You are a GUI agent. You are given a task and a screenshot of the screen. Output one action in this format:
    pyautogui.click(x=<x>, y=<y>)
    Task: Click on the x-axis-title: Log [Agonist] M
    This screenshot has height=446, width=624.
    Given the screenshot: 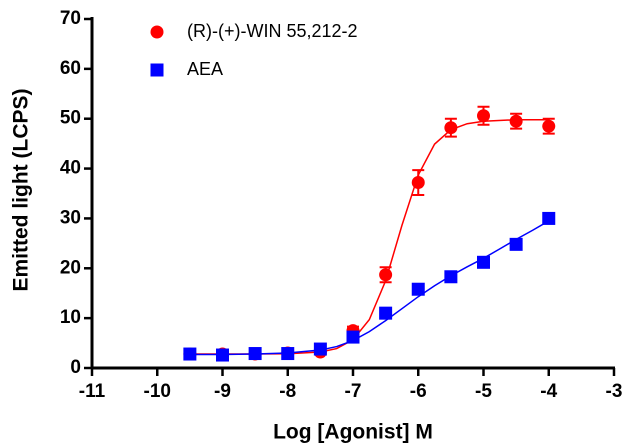 What is the action you would take?
    pyautogui.click(x=353, y=432)
    